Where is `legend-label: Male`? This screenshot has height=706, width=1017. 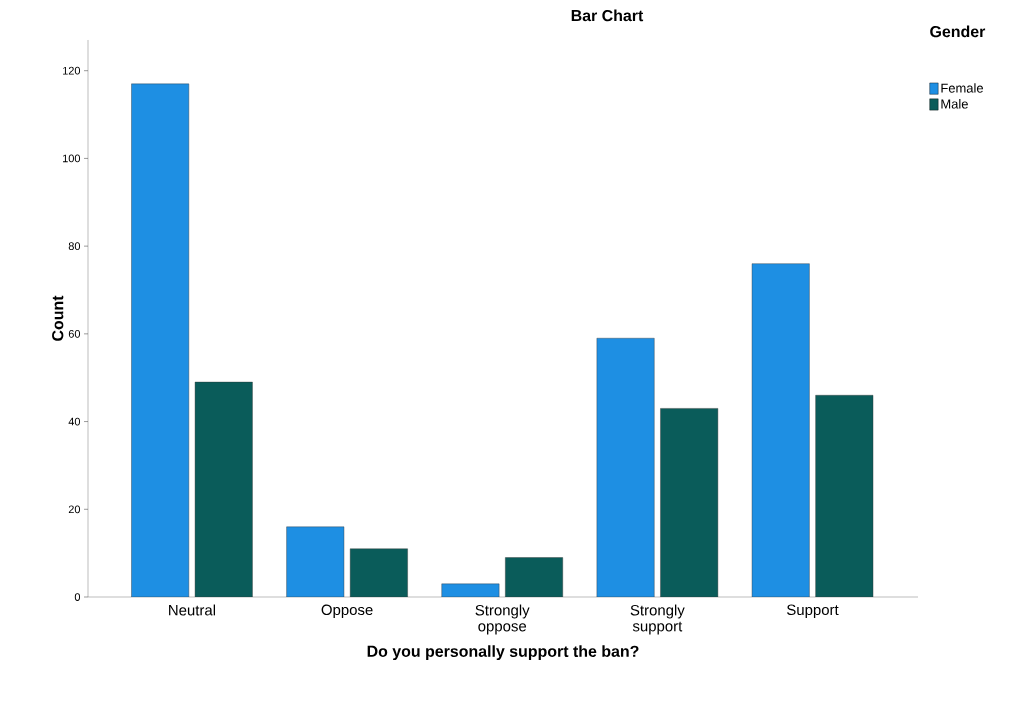
legend-label: Male is located at coordinates (954, 104).